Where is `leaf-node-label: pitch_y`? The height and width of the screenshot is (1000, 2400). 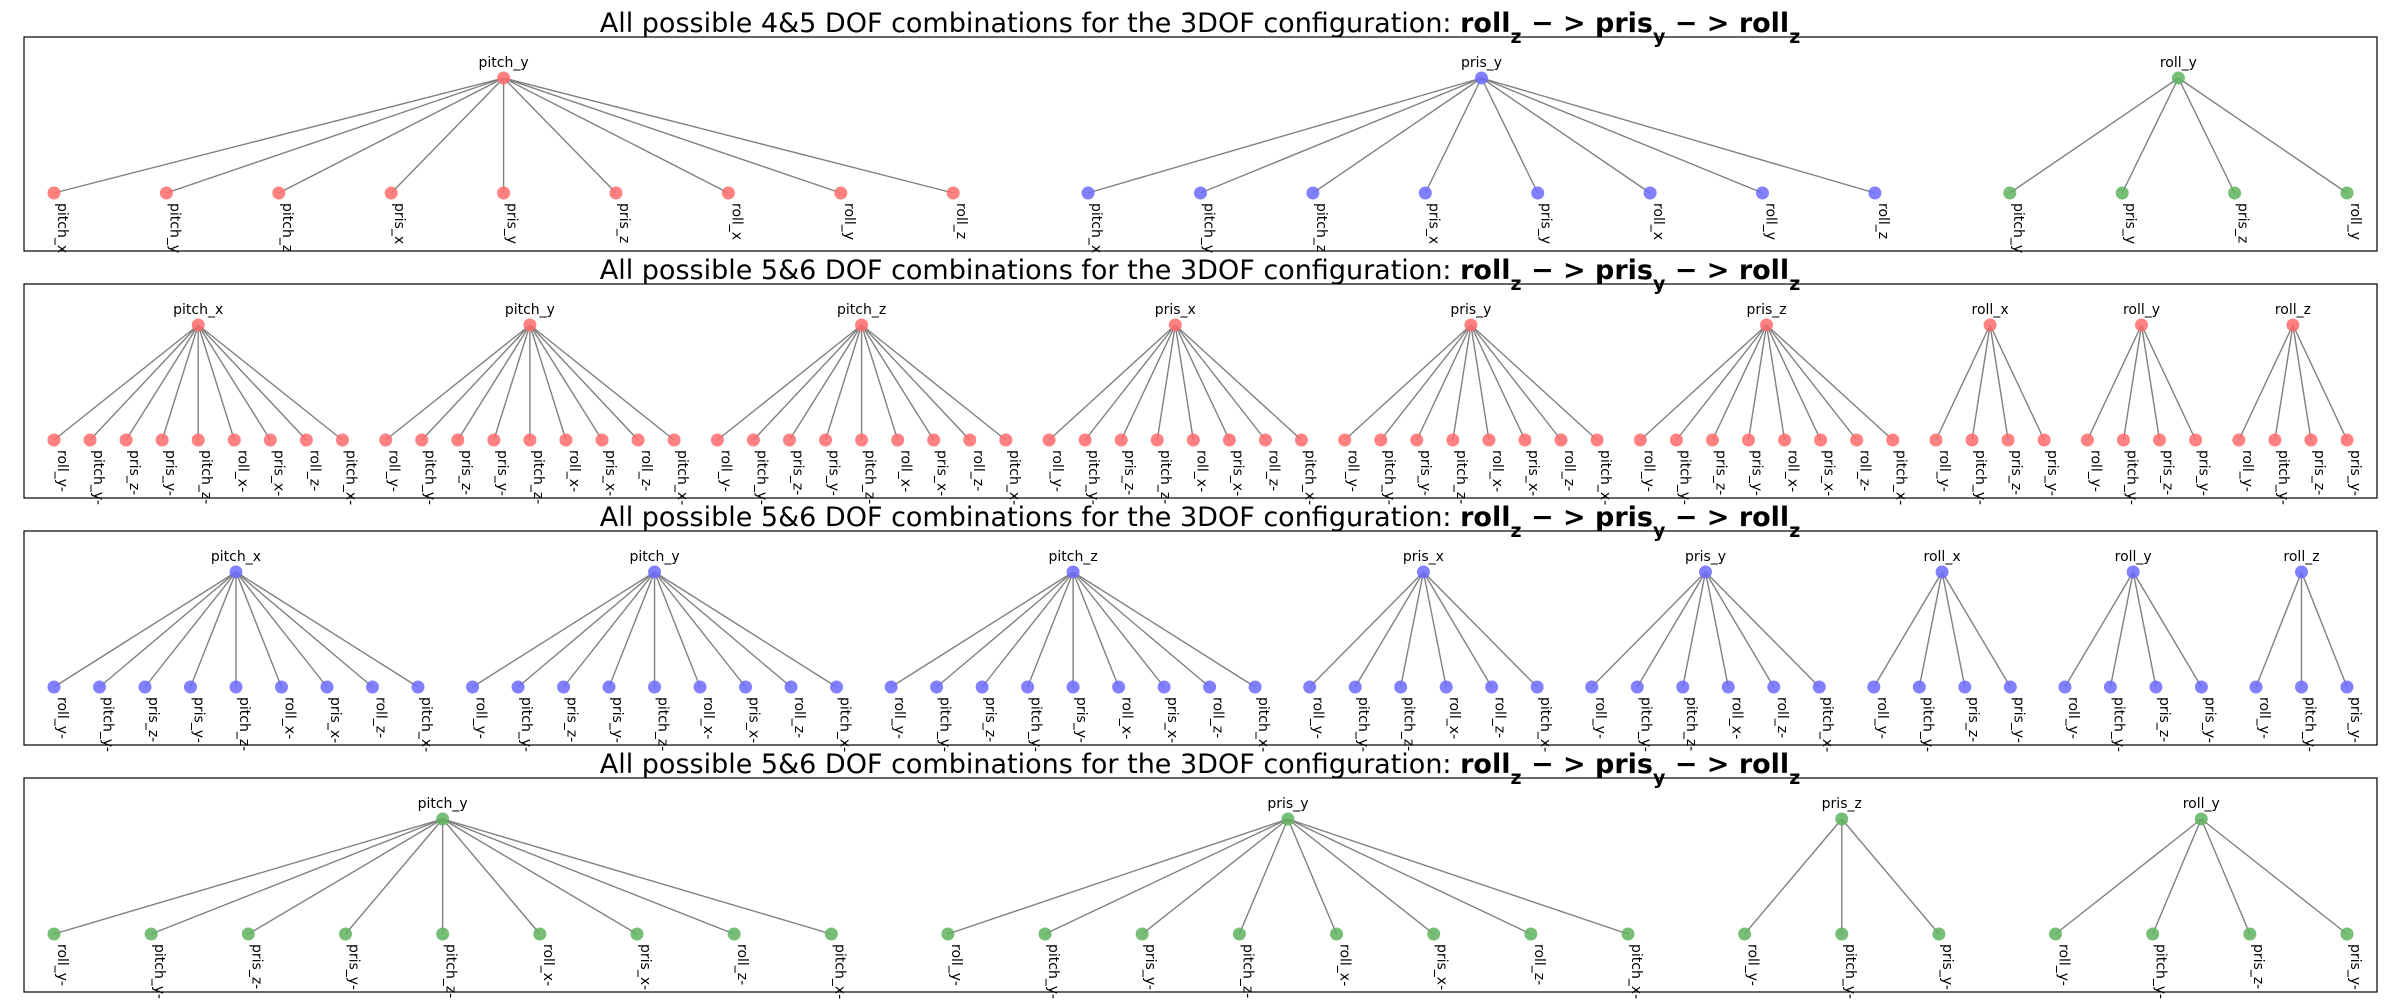
leaf-node-label: pitch_y is located at coordinates (2018, 228).